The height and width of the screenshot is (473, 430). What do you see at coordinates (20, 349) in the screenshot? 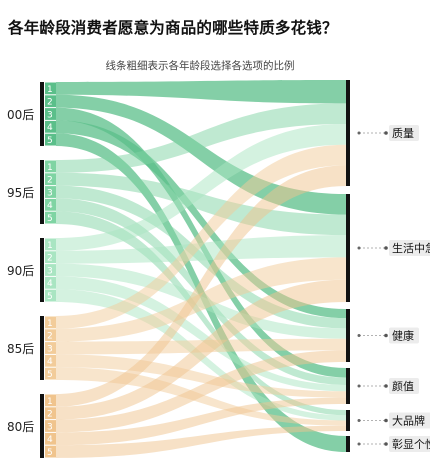
I see `source-label-85后: 85后` at bounding box center [20, 349].